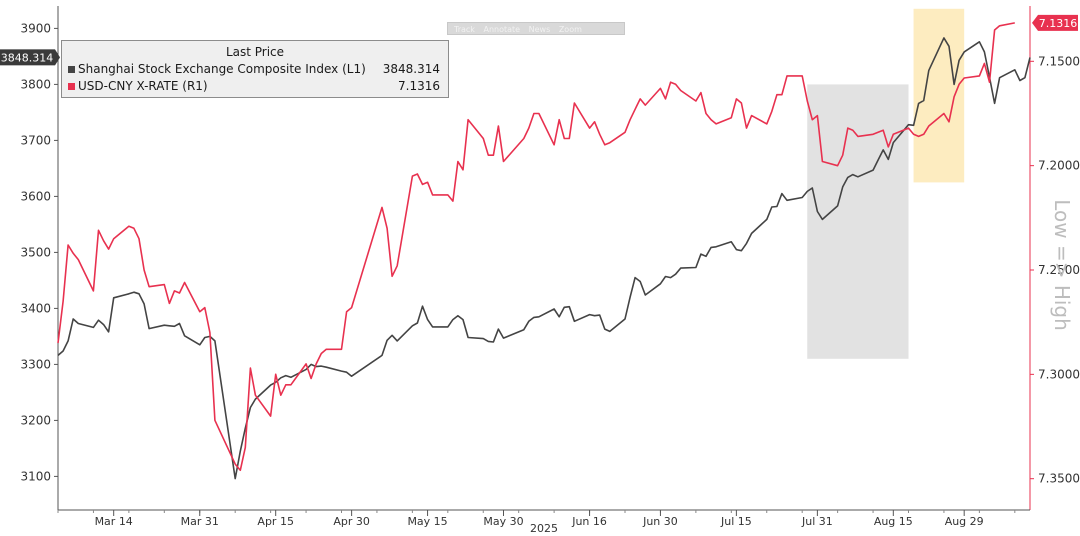 Image resolution: width=1080 pixels, height=536 pixels. What do you see at coordinates (1059, 166) in the screenshot?
I see `right-tick-label: 7.2000` at bounding box center [1059, 166].